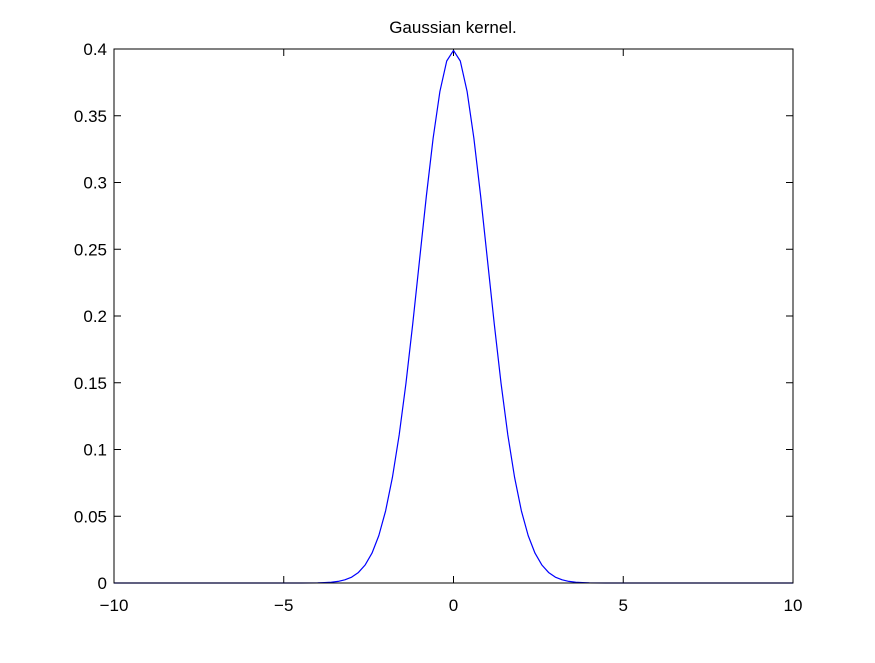 Image resolution: width=875 pixels, height=663 pixels. Describe the element at coordinates (793, 605) in the screenshot. I see `x-tick-label: 10` at that location.